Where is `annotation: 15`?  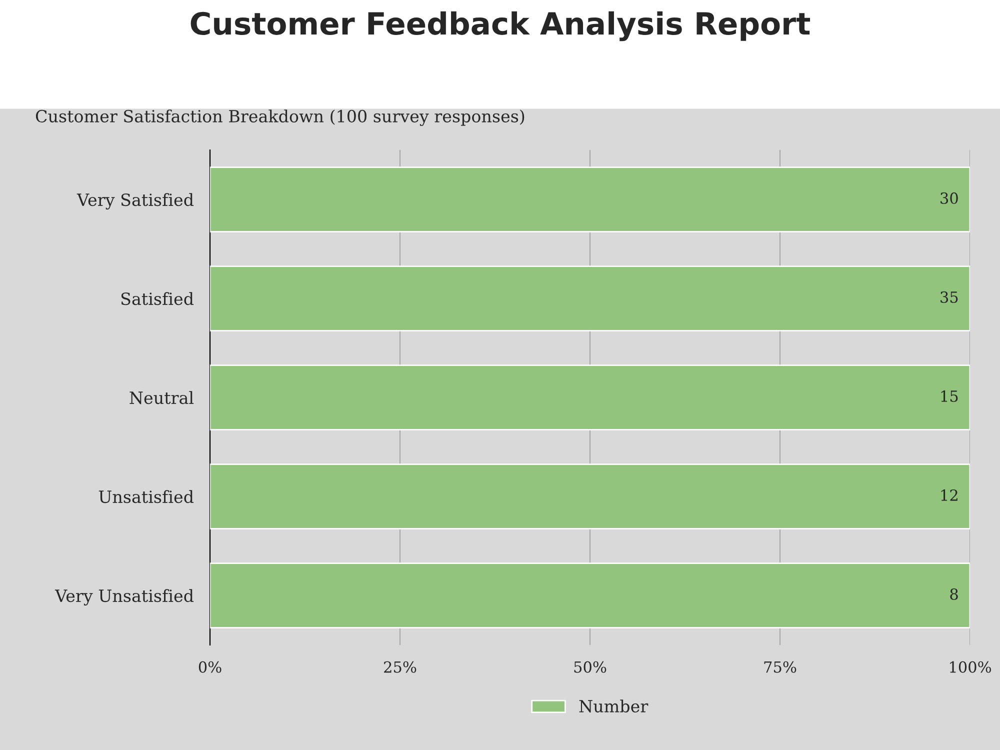
annotation: 15 is located at coordinates (949, 396).